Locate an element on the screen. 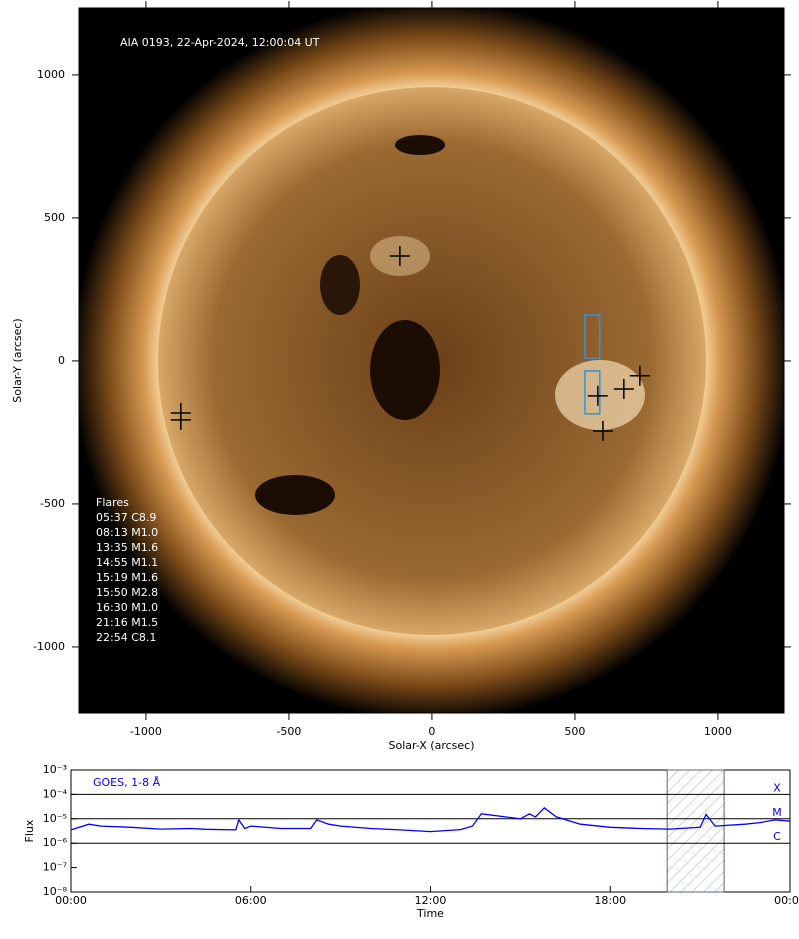 This screenshot has width=799, height=939. class-label: M is located at coordinates (777, 812).